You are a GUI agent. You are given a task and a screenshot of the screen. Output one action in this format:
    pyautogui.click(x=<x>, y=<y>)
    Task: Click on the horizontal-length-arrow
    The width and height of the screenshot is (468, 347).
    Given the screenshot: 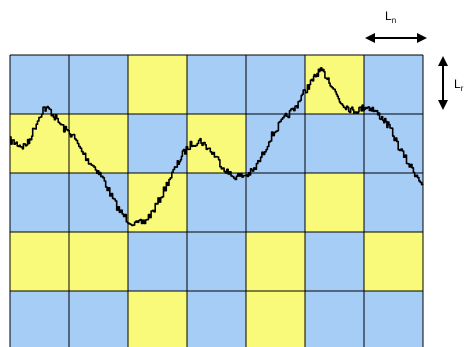 What is the action you would take?
    pyautogui.click(x=396, y=38)
    